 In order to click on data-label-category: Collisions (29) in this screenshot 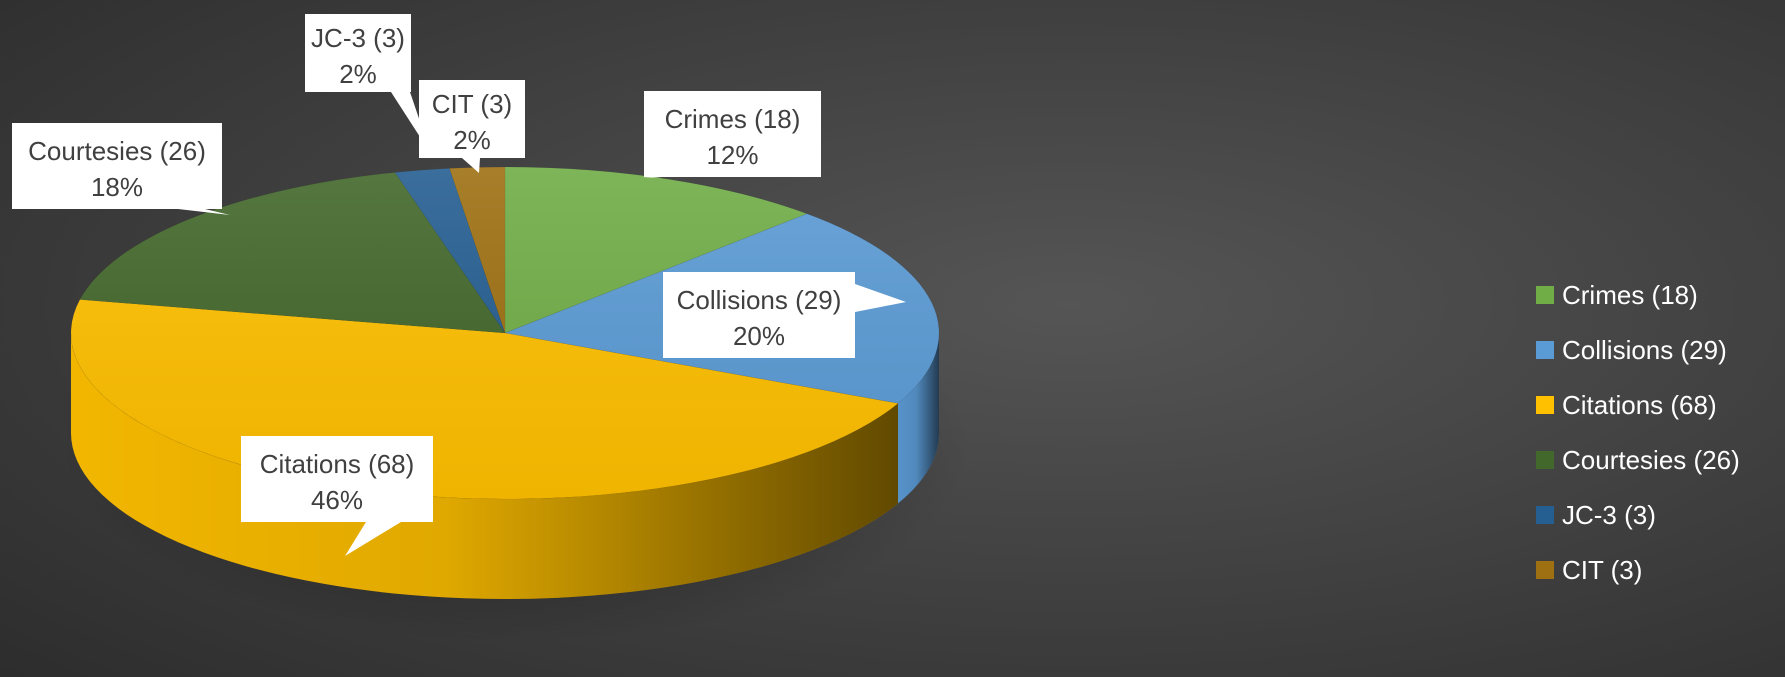, I will do `click(759, 300)`.